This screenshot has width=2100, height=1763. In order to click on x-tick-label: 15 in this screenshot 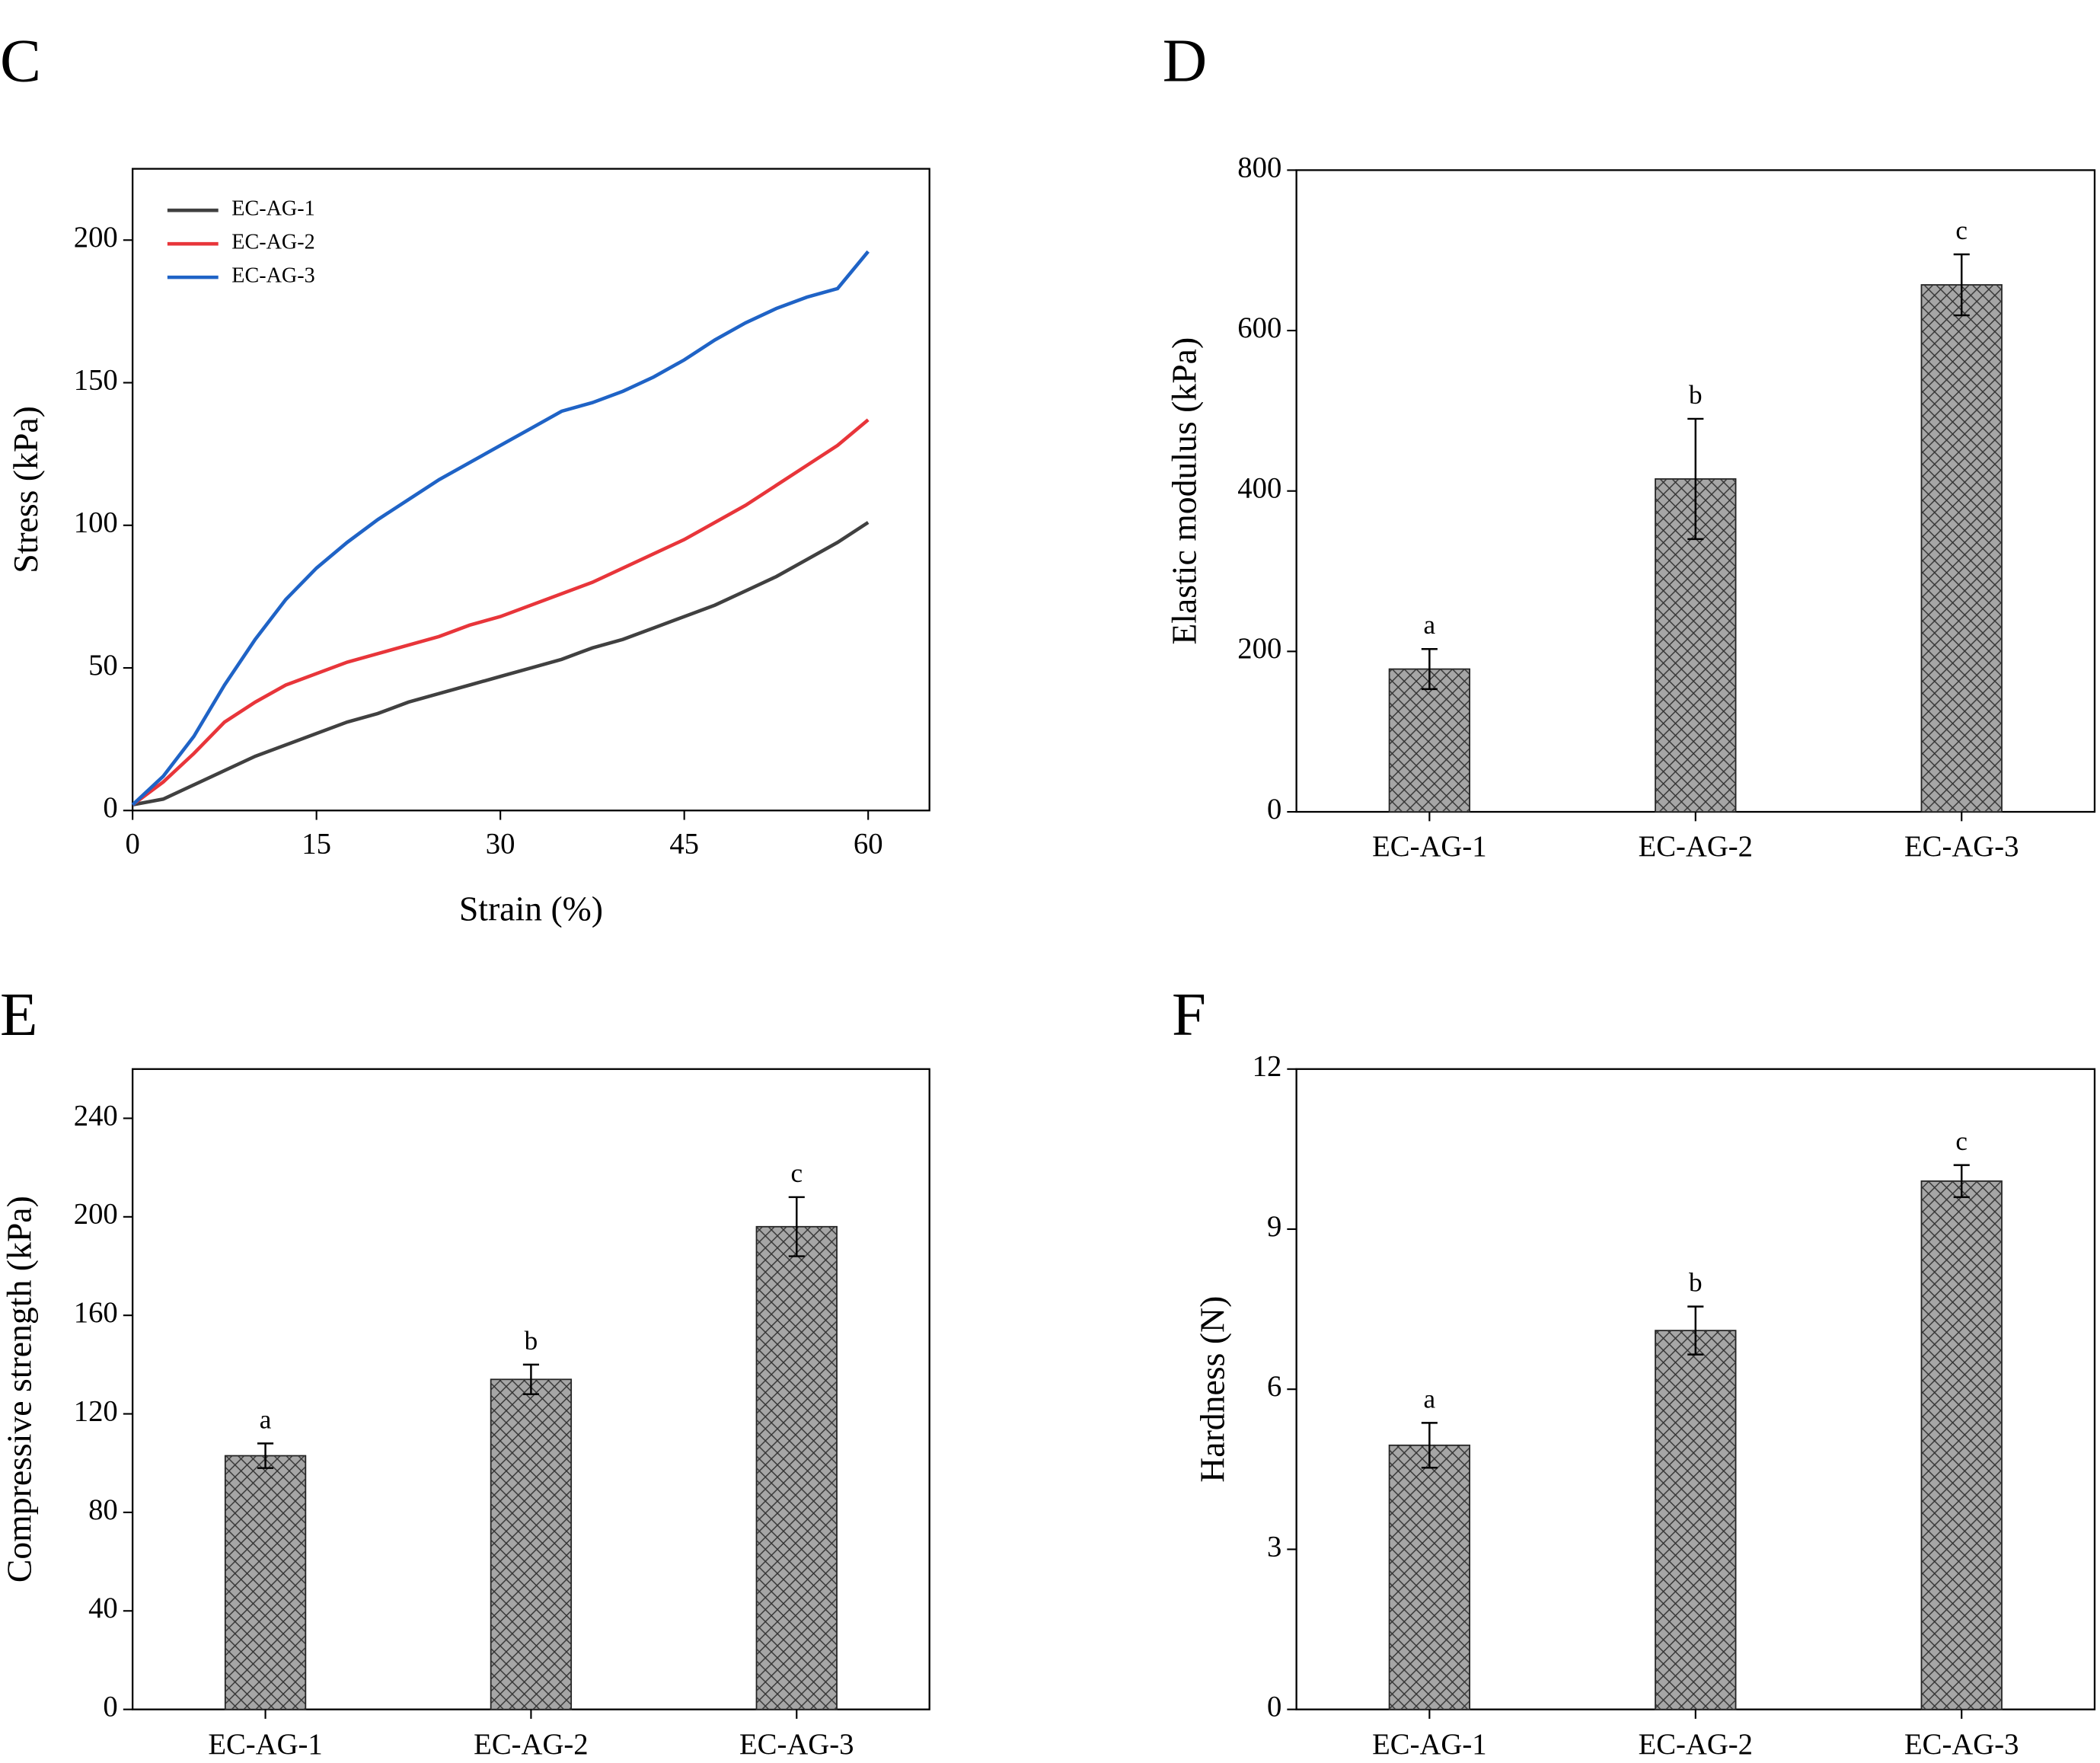, I will do `click(316, 845)`.